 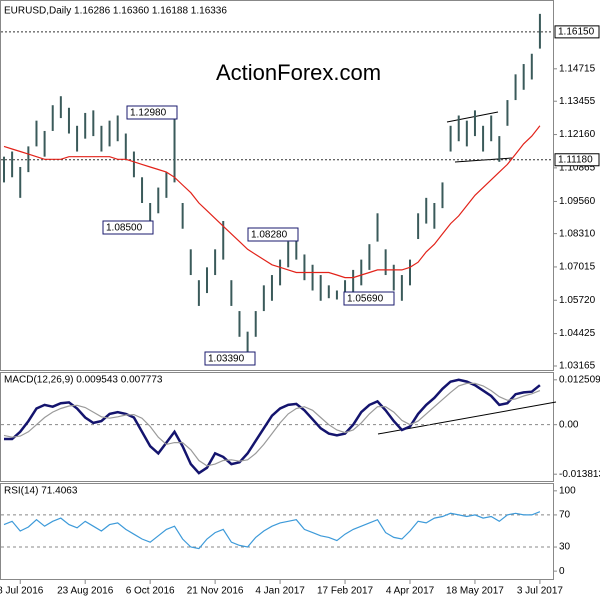 What do you see at coordinates (577, 300) in the screenshot?
I see `y-tick-label: 1.05720` at bounding box center [577, 300].